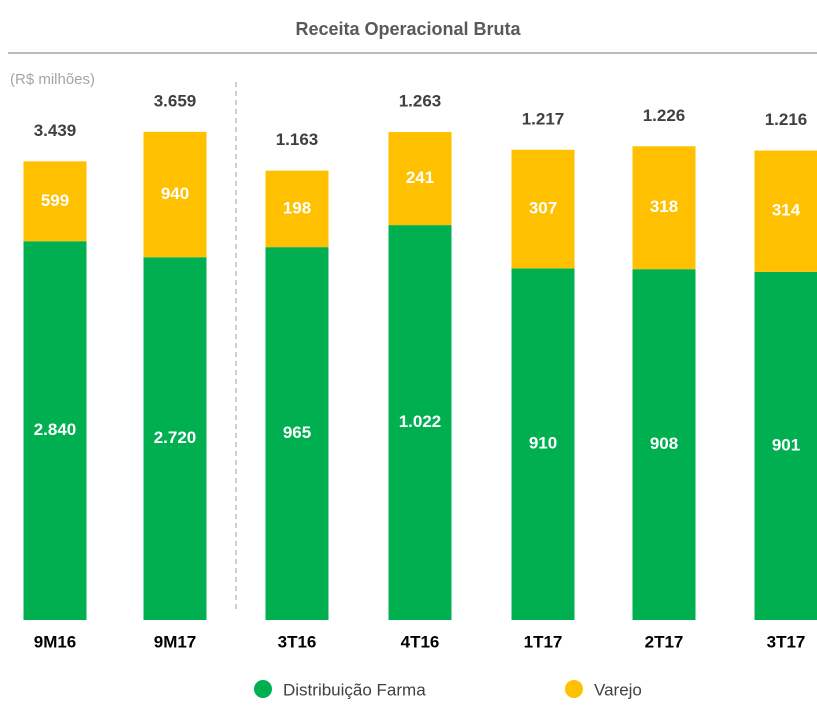 This screenshot has height=706, width=817. I want to click on segment-label: 318, so click(664, 206).